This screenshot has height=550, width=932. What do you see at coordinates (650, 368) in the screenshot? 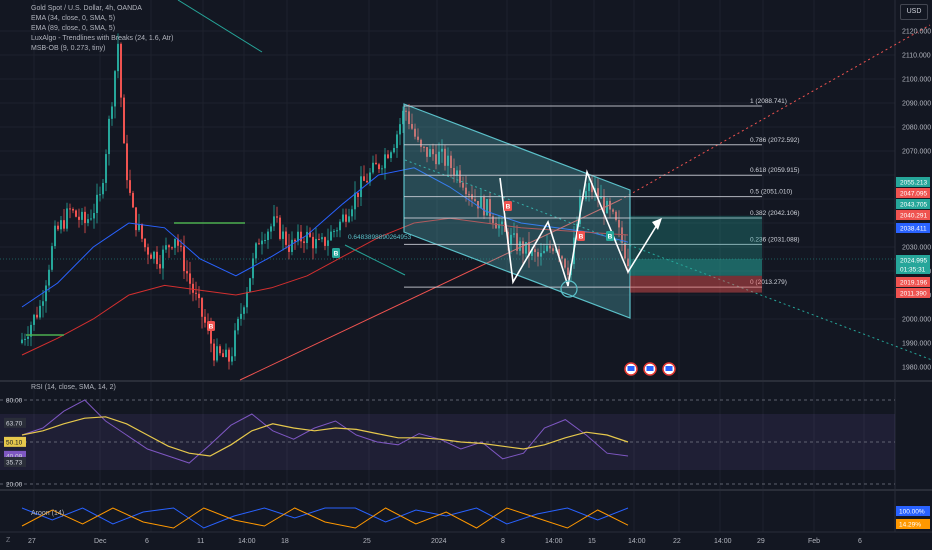
I see `event-flag-icon` at bounding box center [650, 368].